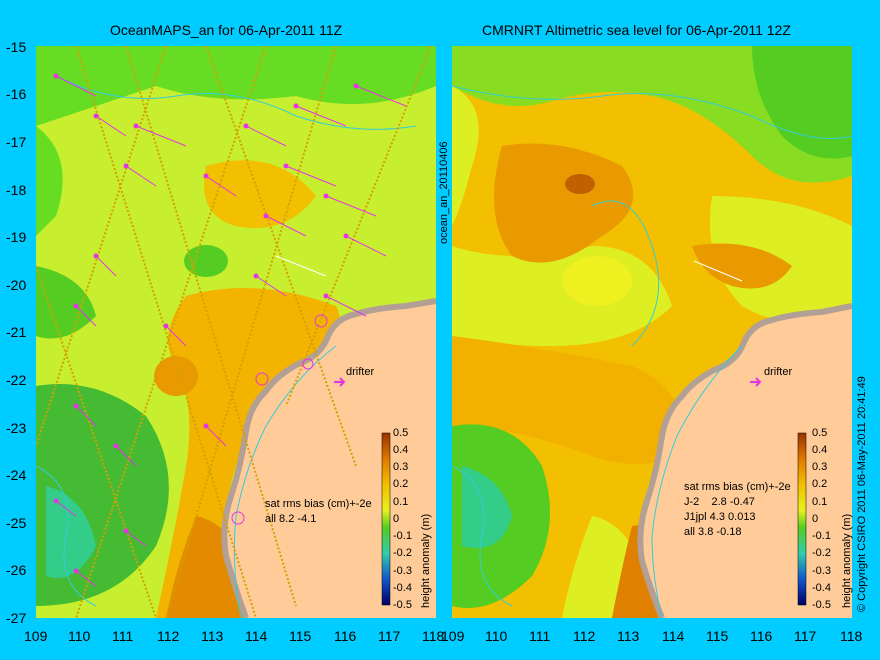  What do you see at coordinates (820, 502) in the screenshot?
I see `colorbar-tick: 0.1` at bounding box center [820, 502].